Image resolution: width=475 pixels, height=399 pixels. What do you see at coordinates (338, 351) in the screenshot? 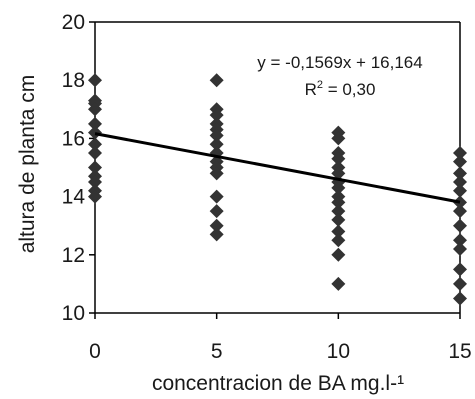
I see `x-tick-label: 10` at bounding box center [338, 351].